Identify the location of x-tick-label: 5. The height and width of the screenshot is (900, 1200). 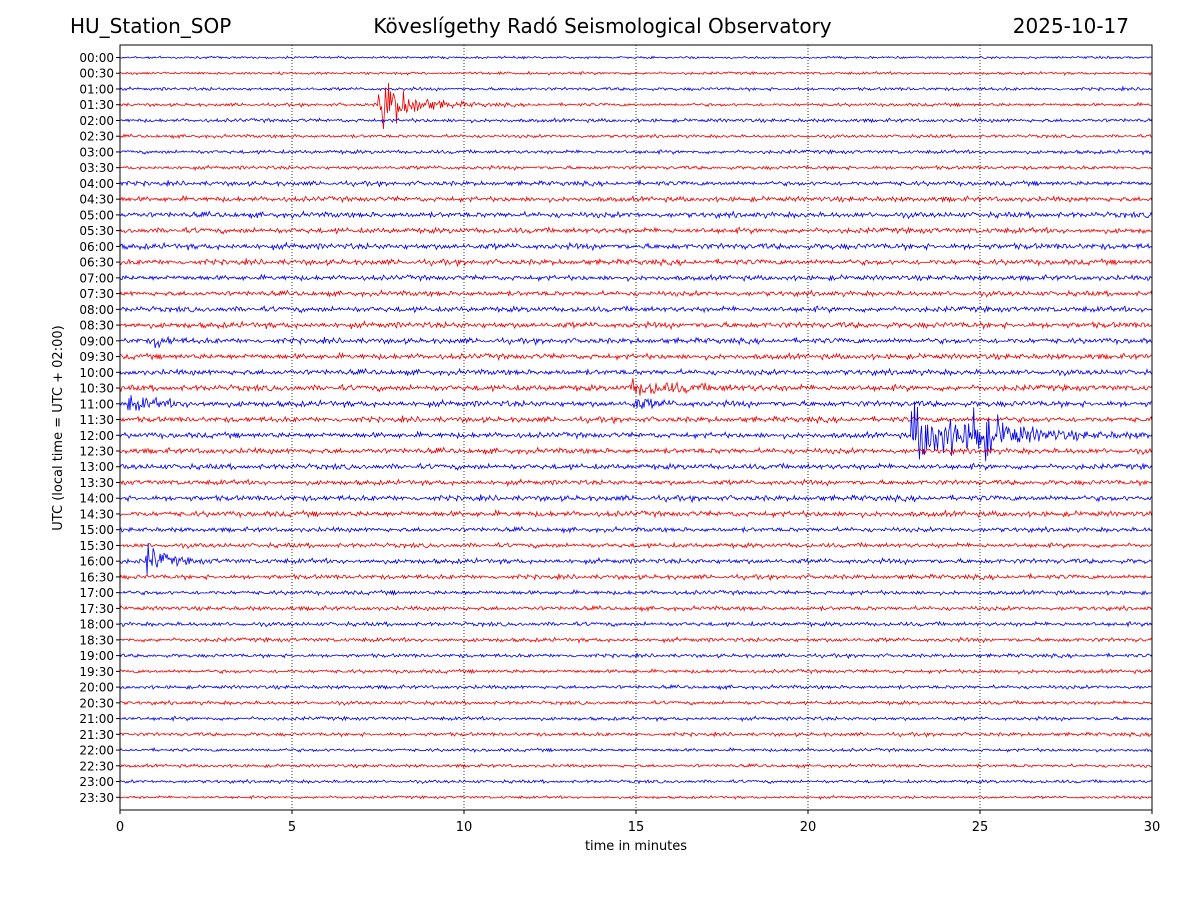
(292, 827).